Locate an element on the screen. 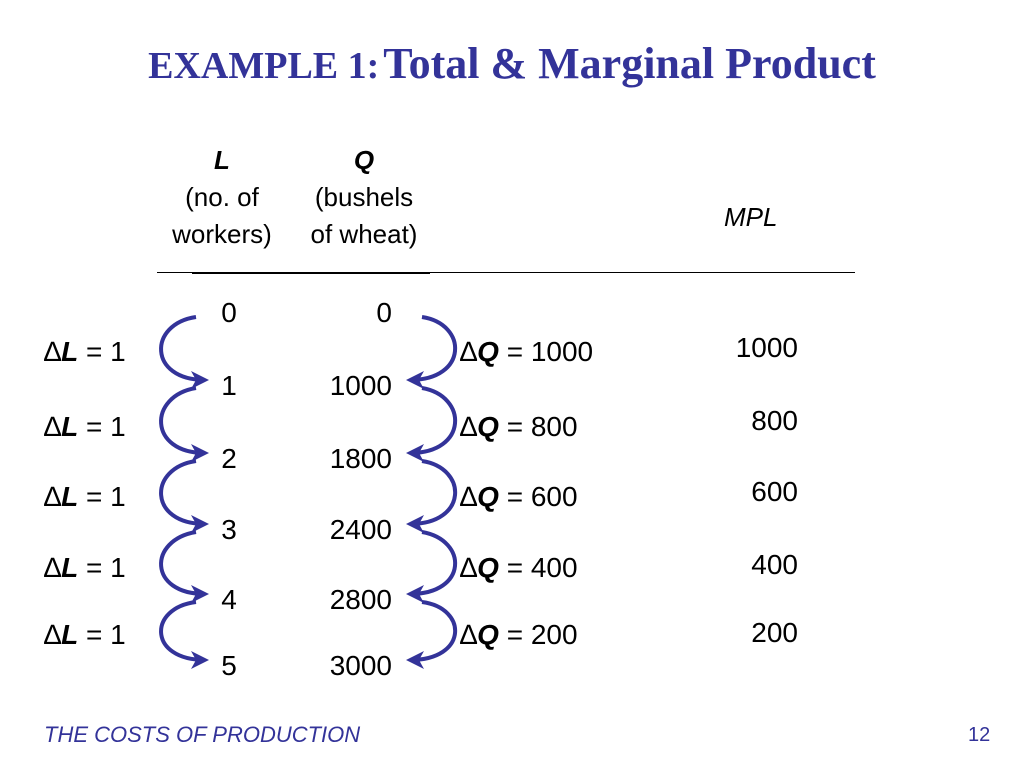 The height and width of the screenshot is (768, 1024). delta-q-label: ∆Q = 600 is located at coordinates (519, 497).